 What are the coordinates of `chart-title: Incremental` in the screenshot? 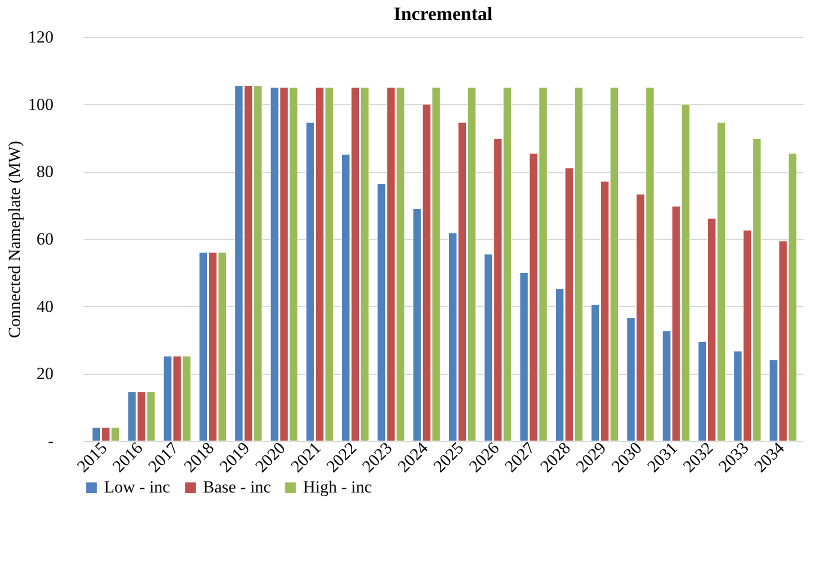 It's located at (443, 14).